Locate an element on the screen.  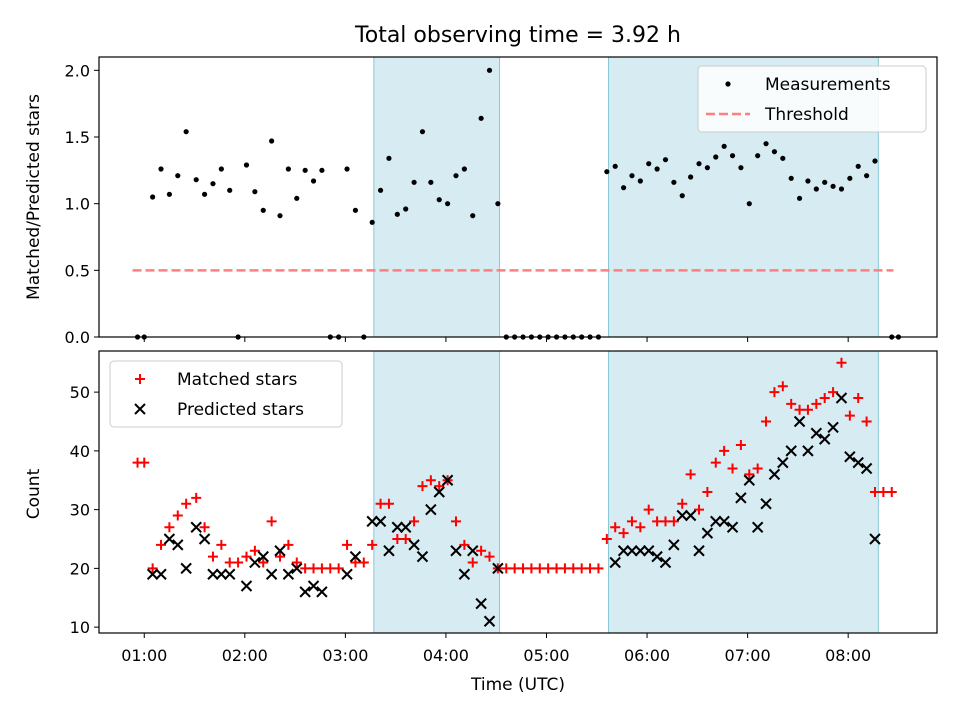
y-tick-label: 0.5 is located at coordinates (77, 270).